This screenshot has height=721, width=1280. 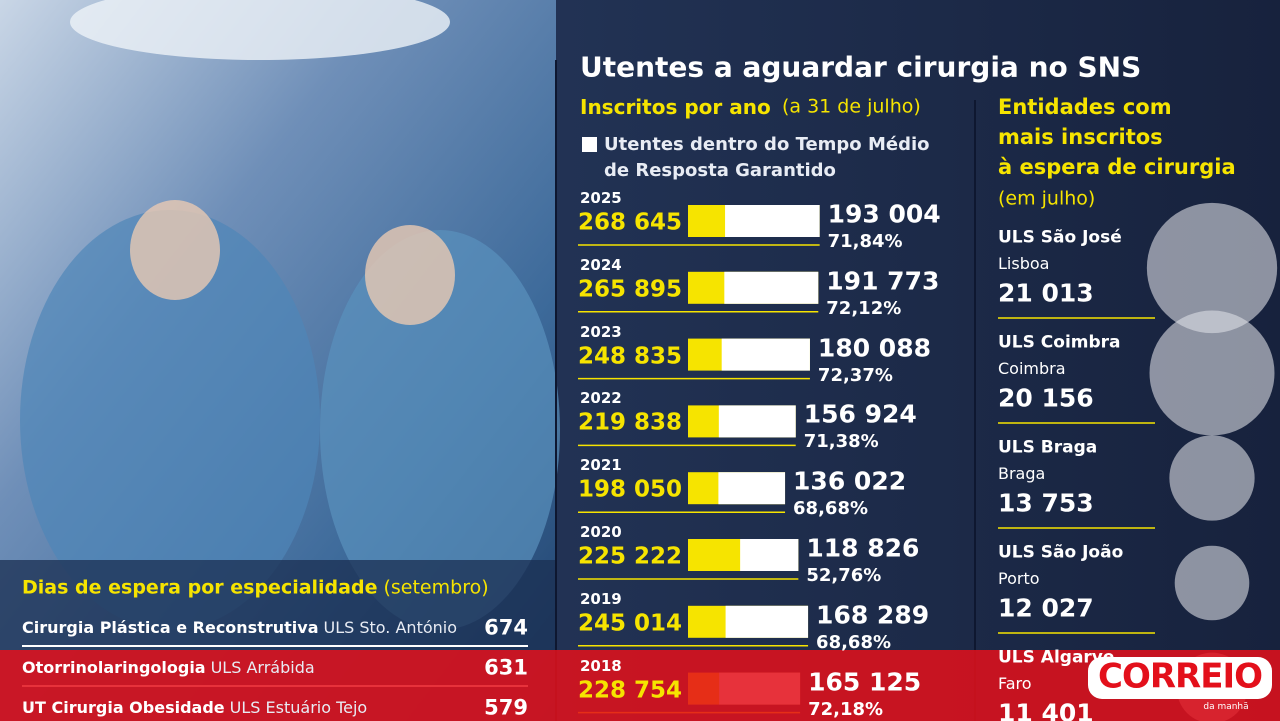 I want to click on within-label: 180 088, so click(x=874, y=347).